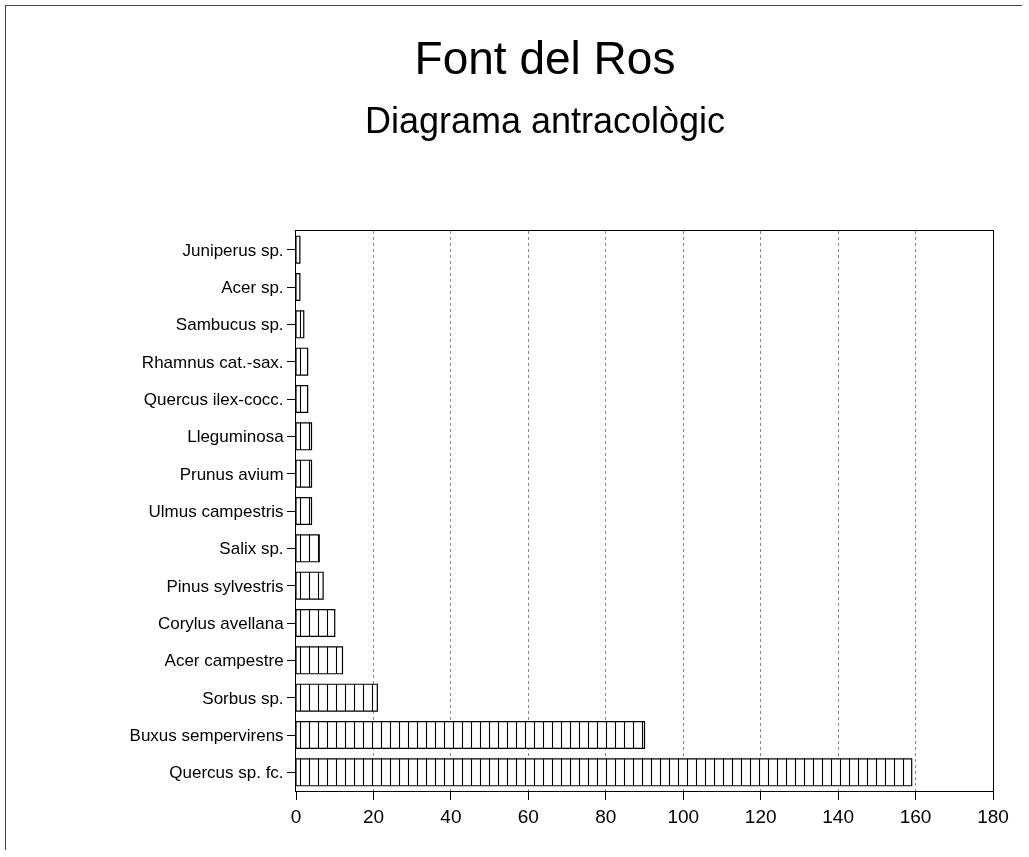 This screenshot has width=1029, height=857. What do you see at coordinates (251, 549) in the screenshot?
I see `y-tick-label: Salix sp.` at bounding box center [251, 549].